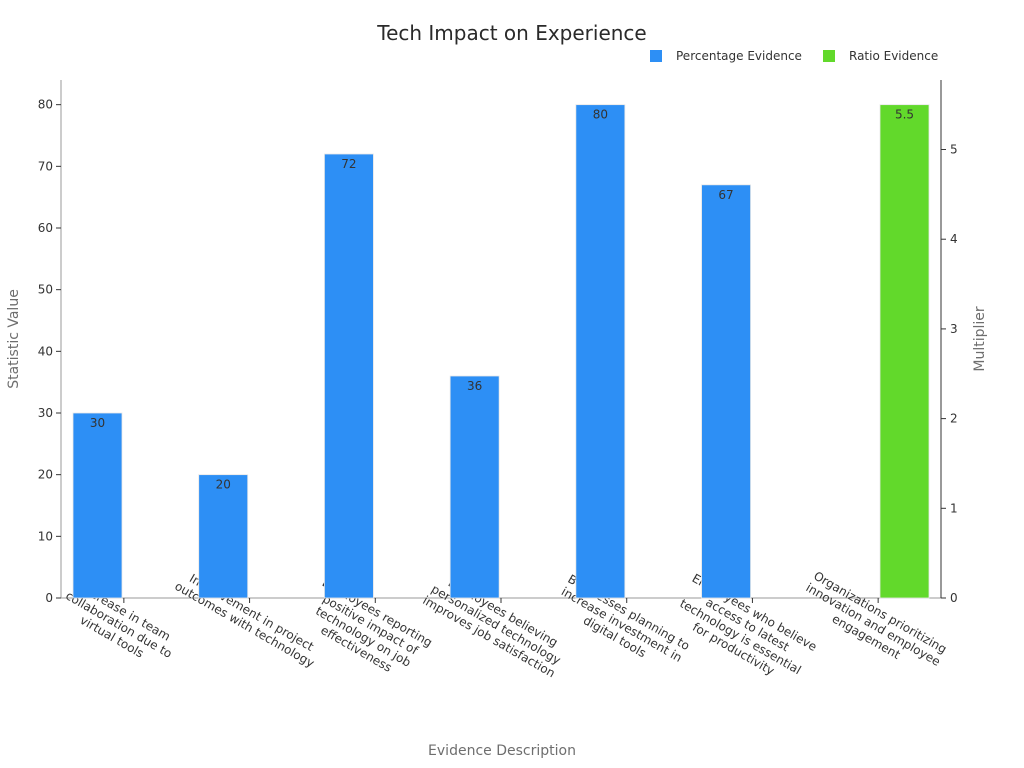  Describe the element at coordinates (893, 56) in the screenshot. I see `legend-label: Ratio Evidence` at that location.